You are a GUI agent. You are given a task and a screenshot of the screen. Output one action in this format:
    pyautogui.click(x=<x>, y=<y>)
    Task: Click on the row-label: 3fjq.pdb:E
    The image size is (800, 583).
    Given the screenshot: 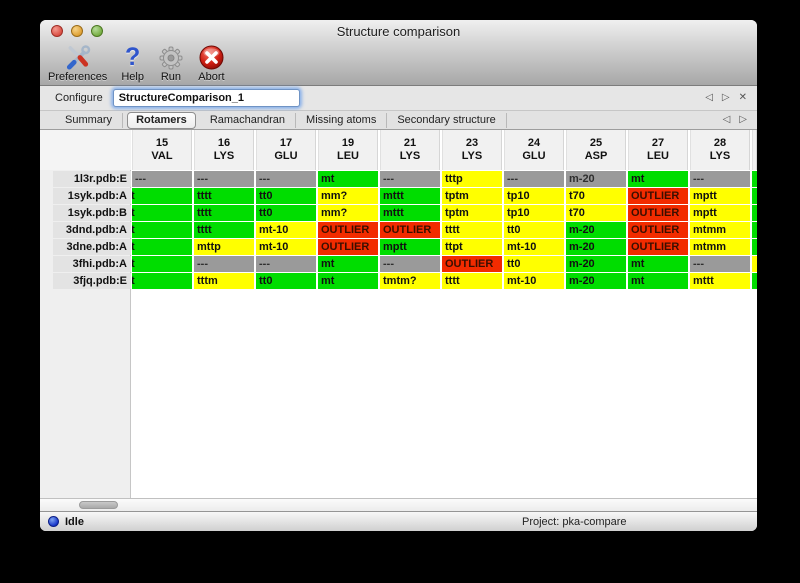 What is the action you would take?
    pyautogui.click(x=92, y=281)
    